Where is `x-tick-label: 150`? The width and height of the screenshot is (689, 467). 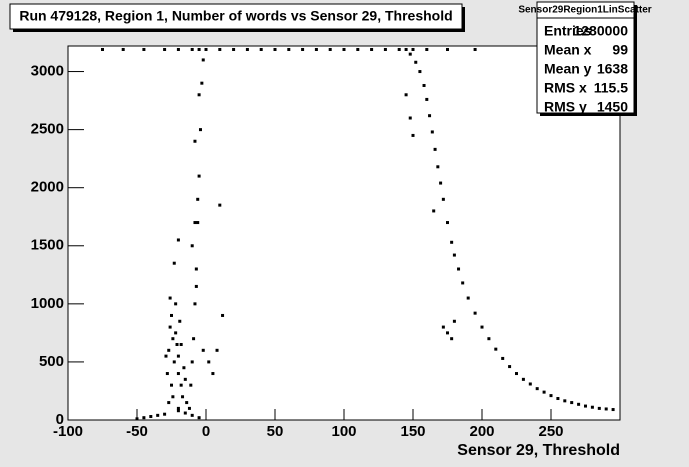
x-tick-label: 150 is located at coordinates (412, 431).